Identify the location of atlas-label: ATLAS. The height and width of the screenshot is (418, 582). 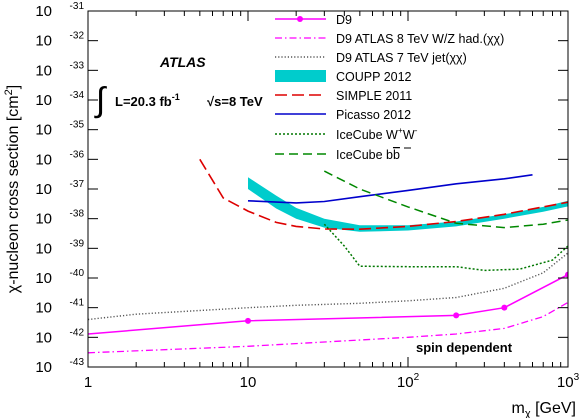
(182, 62).